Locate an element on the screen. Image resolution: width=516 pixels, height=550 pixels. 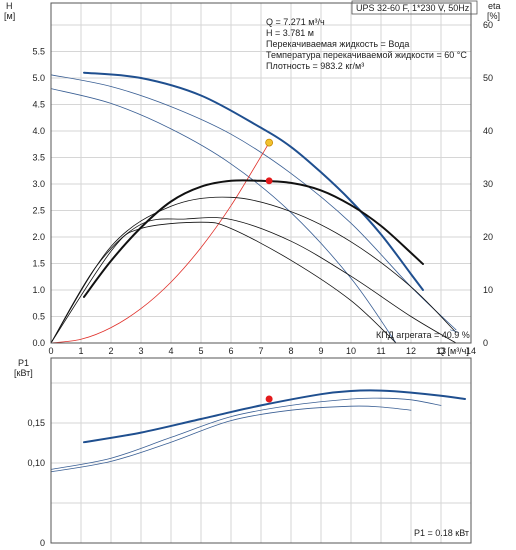
x-tick-label: 6 is located at coordinates (230, 351).